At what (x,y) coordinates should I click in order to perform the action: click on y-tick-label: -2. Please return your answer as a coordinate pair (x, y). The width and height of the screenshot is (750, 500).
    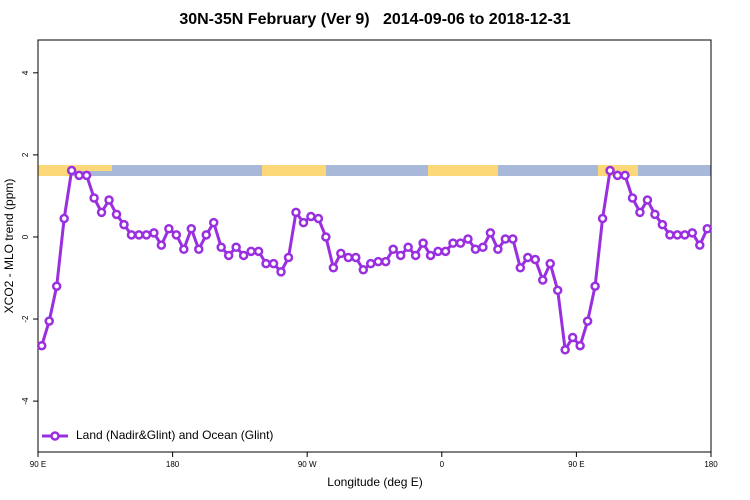
    Looking at the image, I should click on (25, 319).